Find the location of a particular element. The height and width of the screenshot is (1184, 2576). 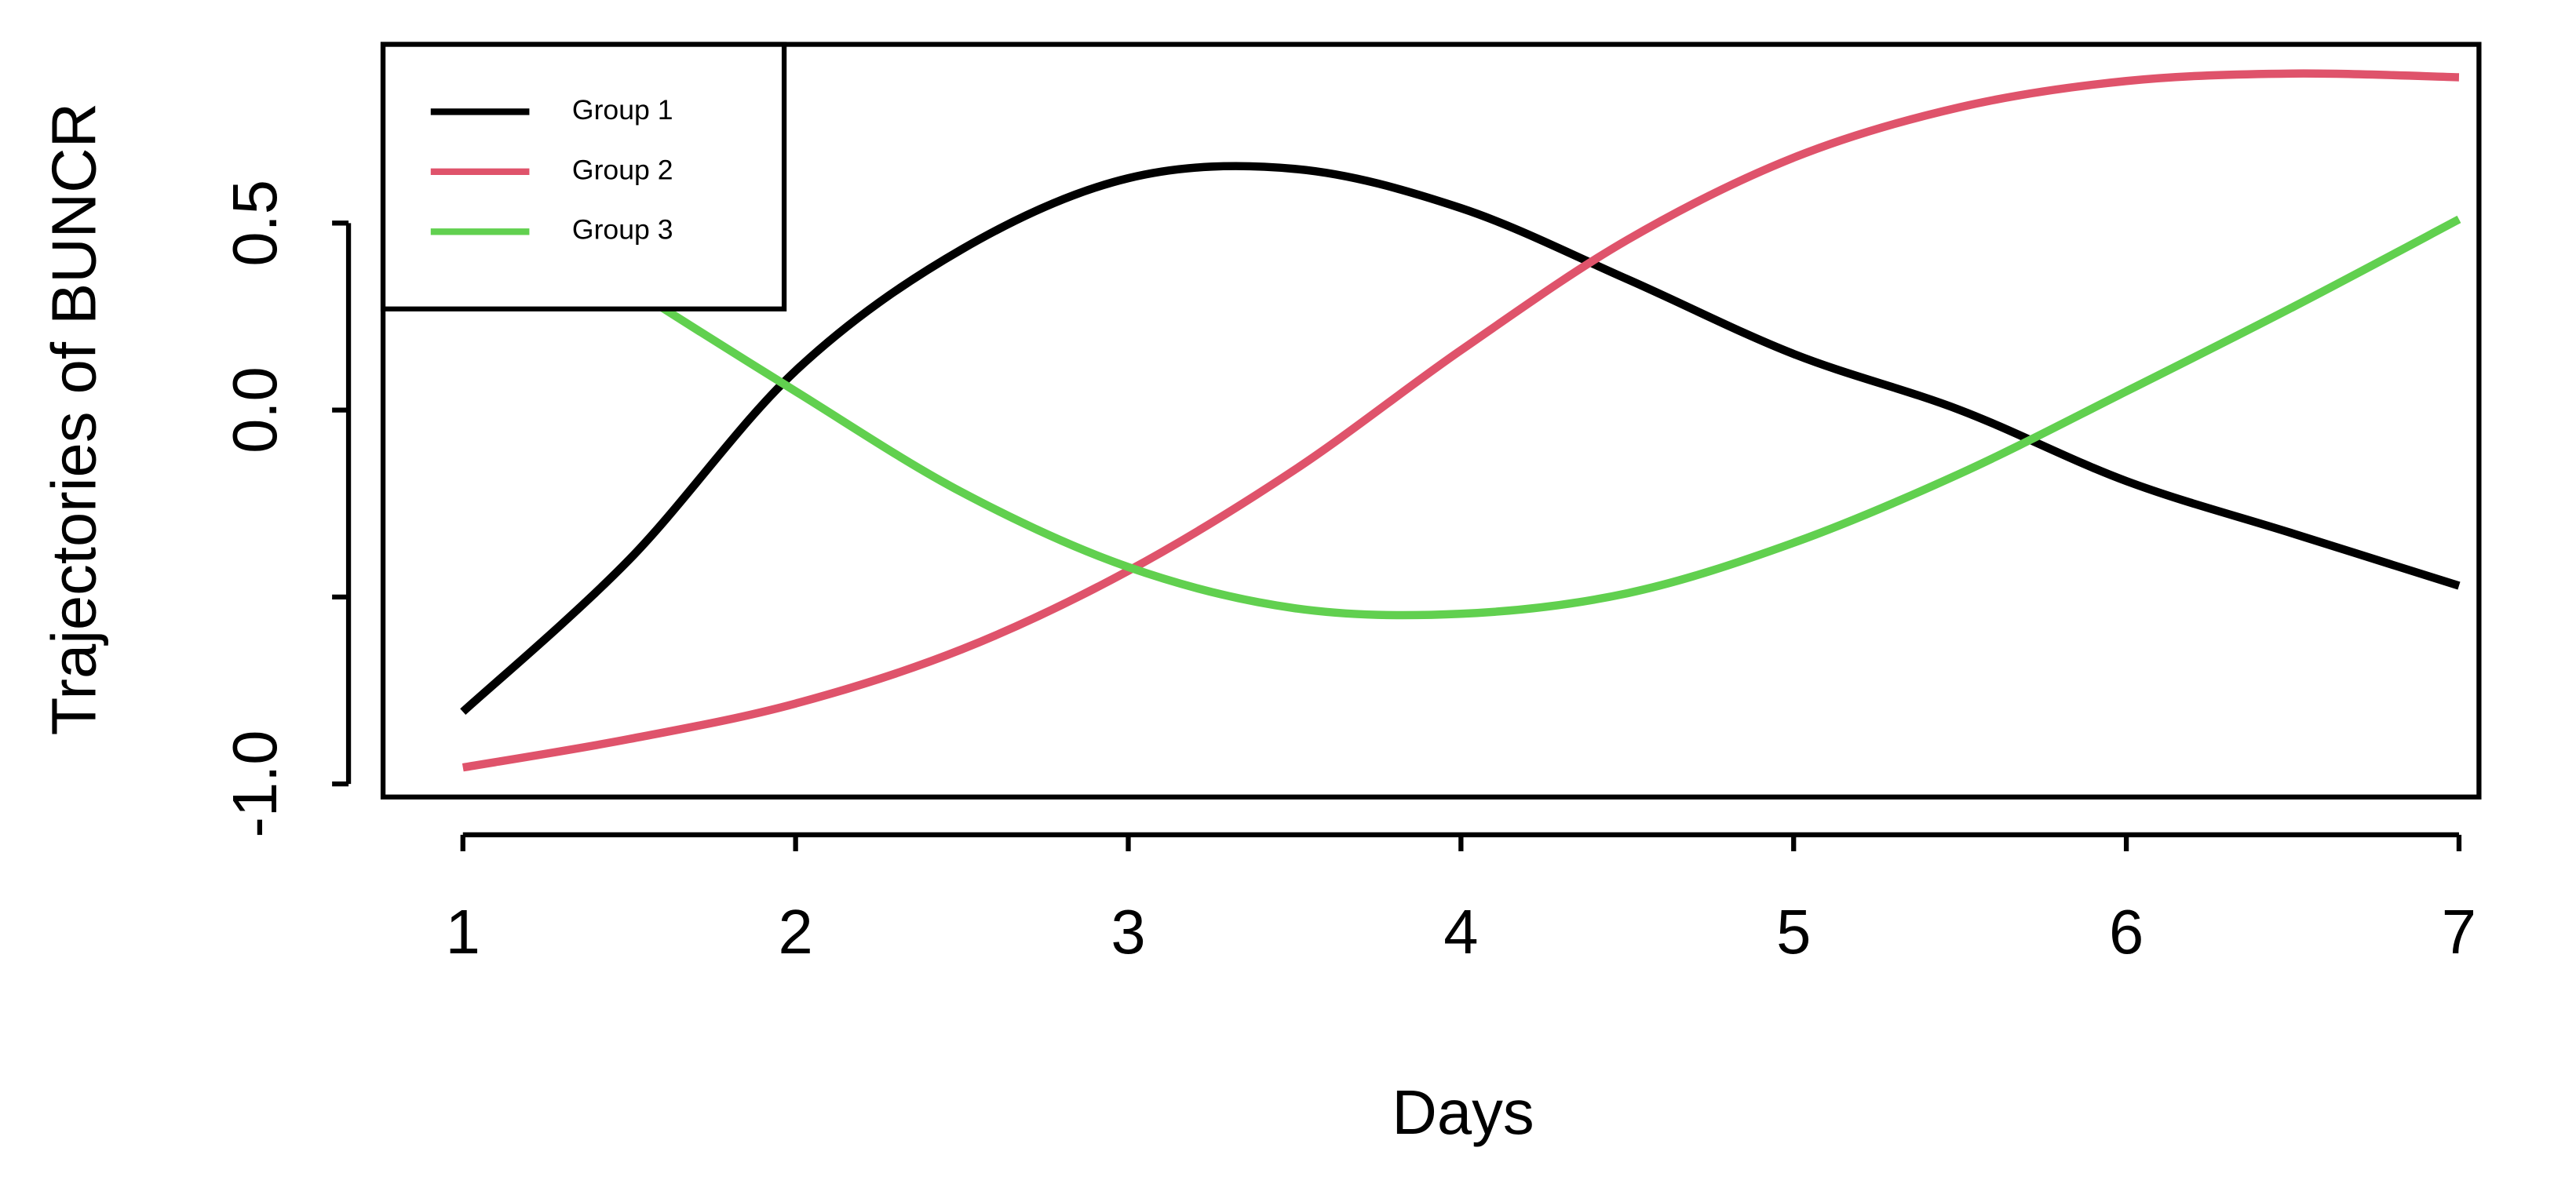

x-tick-label: 6 is located at coordinates (2126, 932).